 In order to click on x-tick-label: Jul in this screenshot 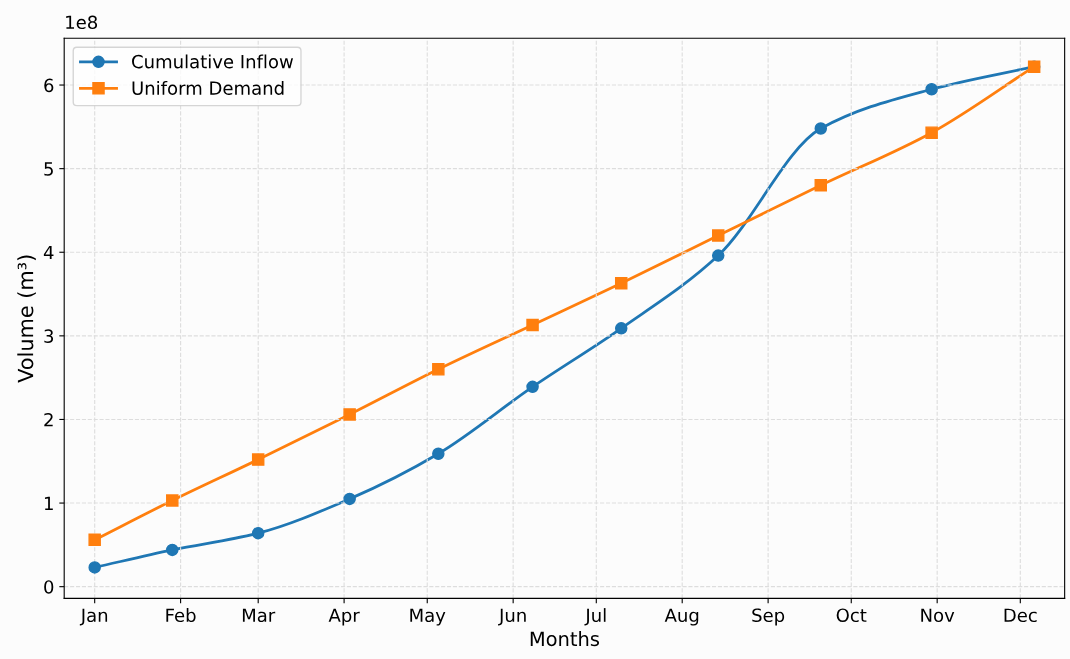, I will do `click(595, 617)`.